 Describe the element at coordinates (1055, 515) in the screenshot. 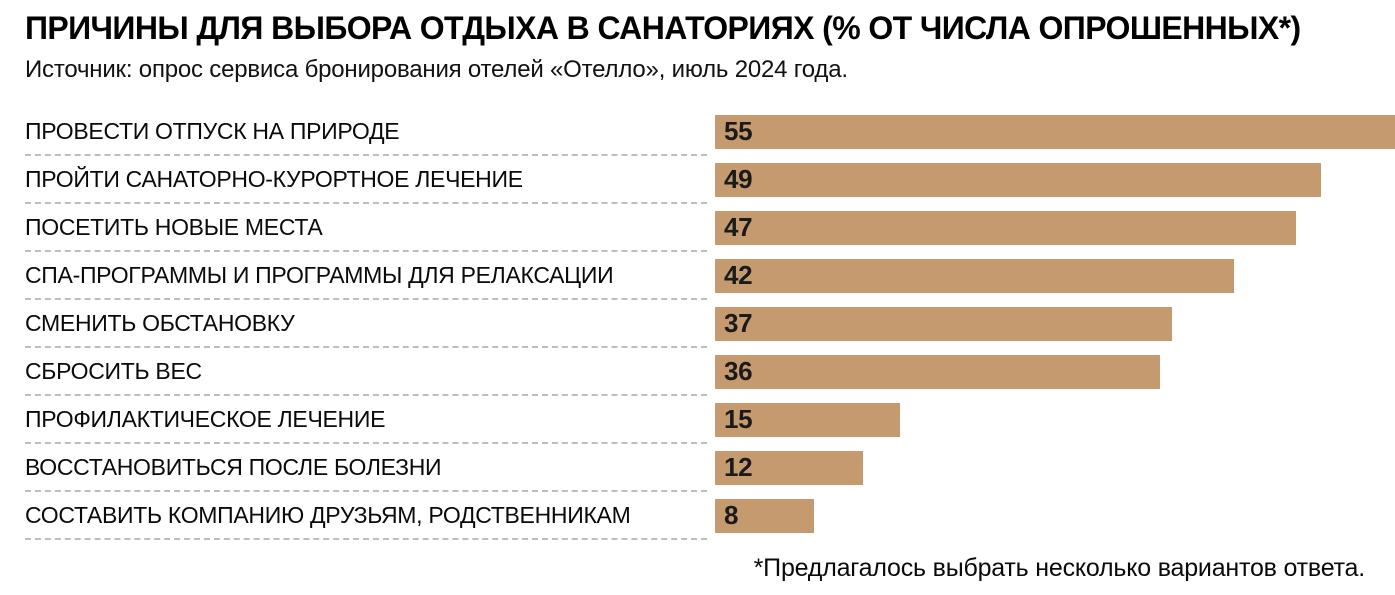

I see `bar-track: 8` at that location.